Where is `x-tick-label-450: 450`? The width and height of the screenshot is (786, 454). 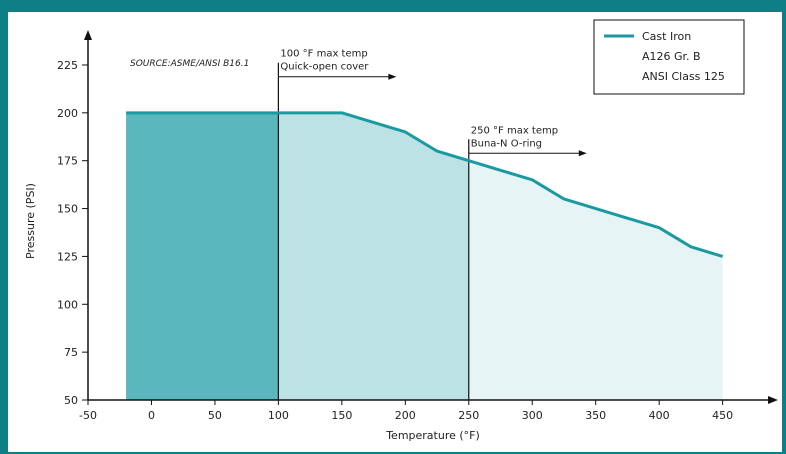
x-tick-label-450: 450 is located at coordinates (722, 415).